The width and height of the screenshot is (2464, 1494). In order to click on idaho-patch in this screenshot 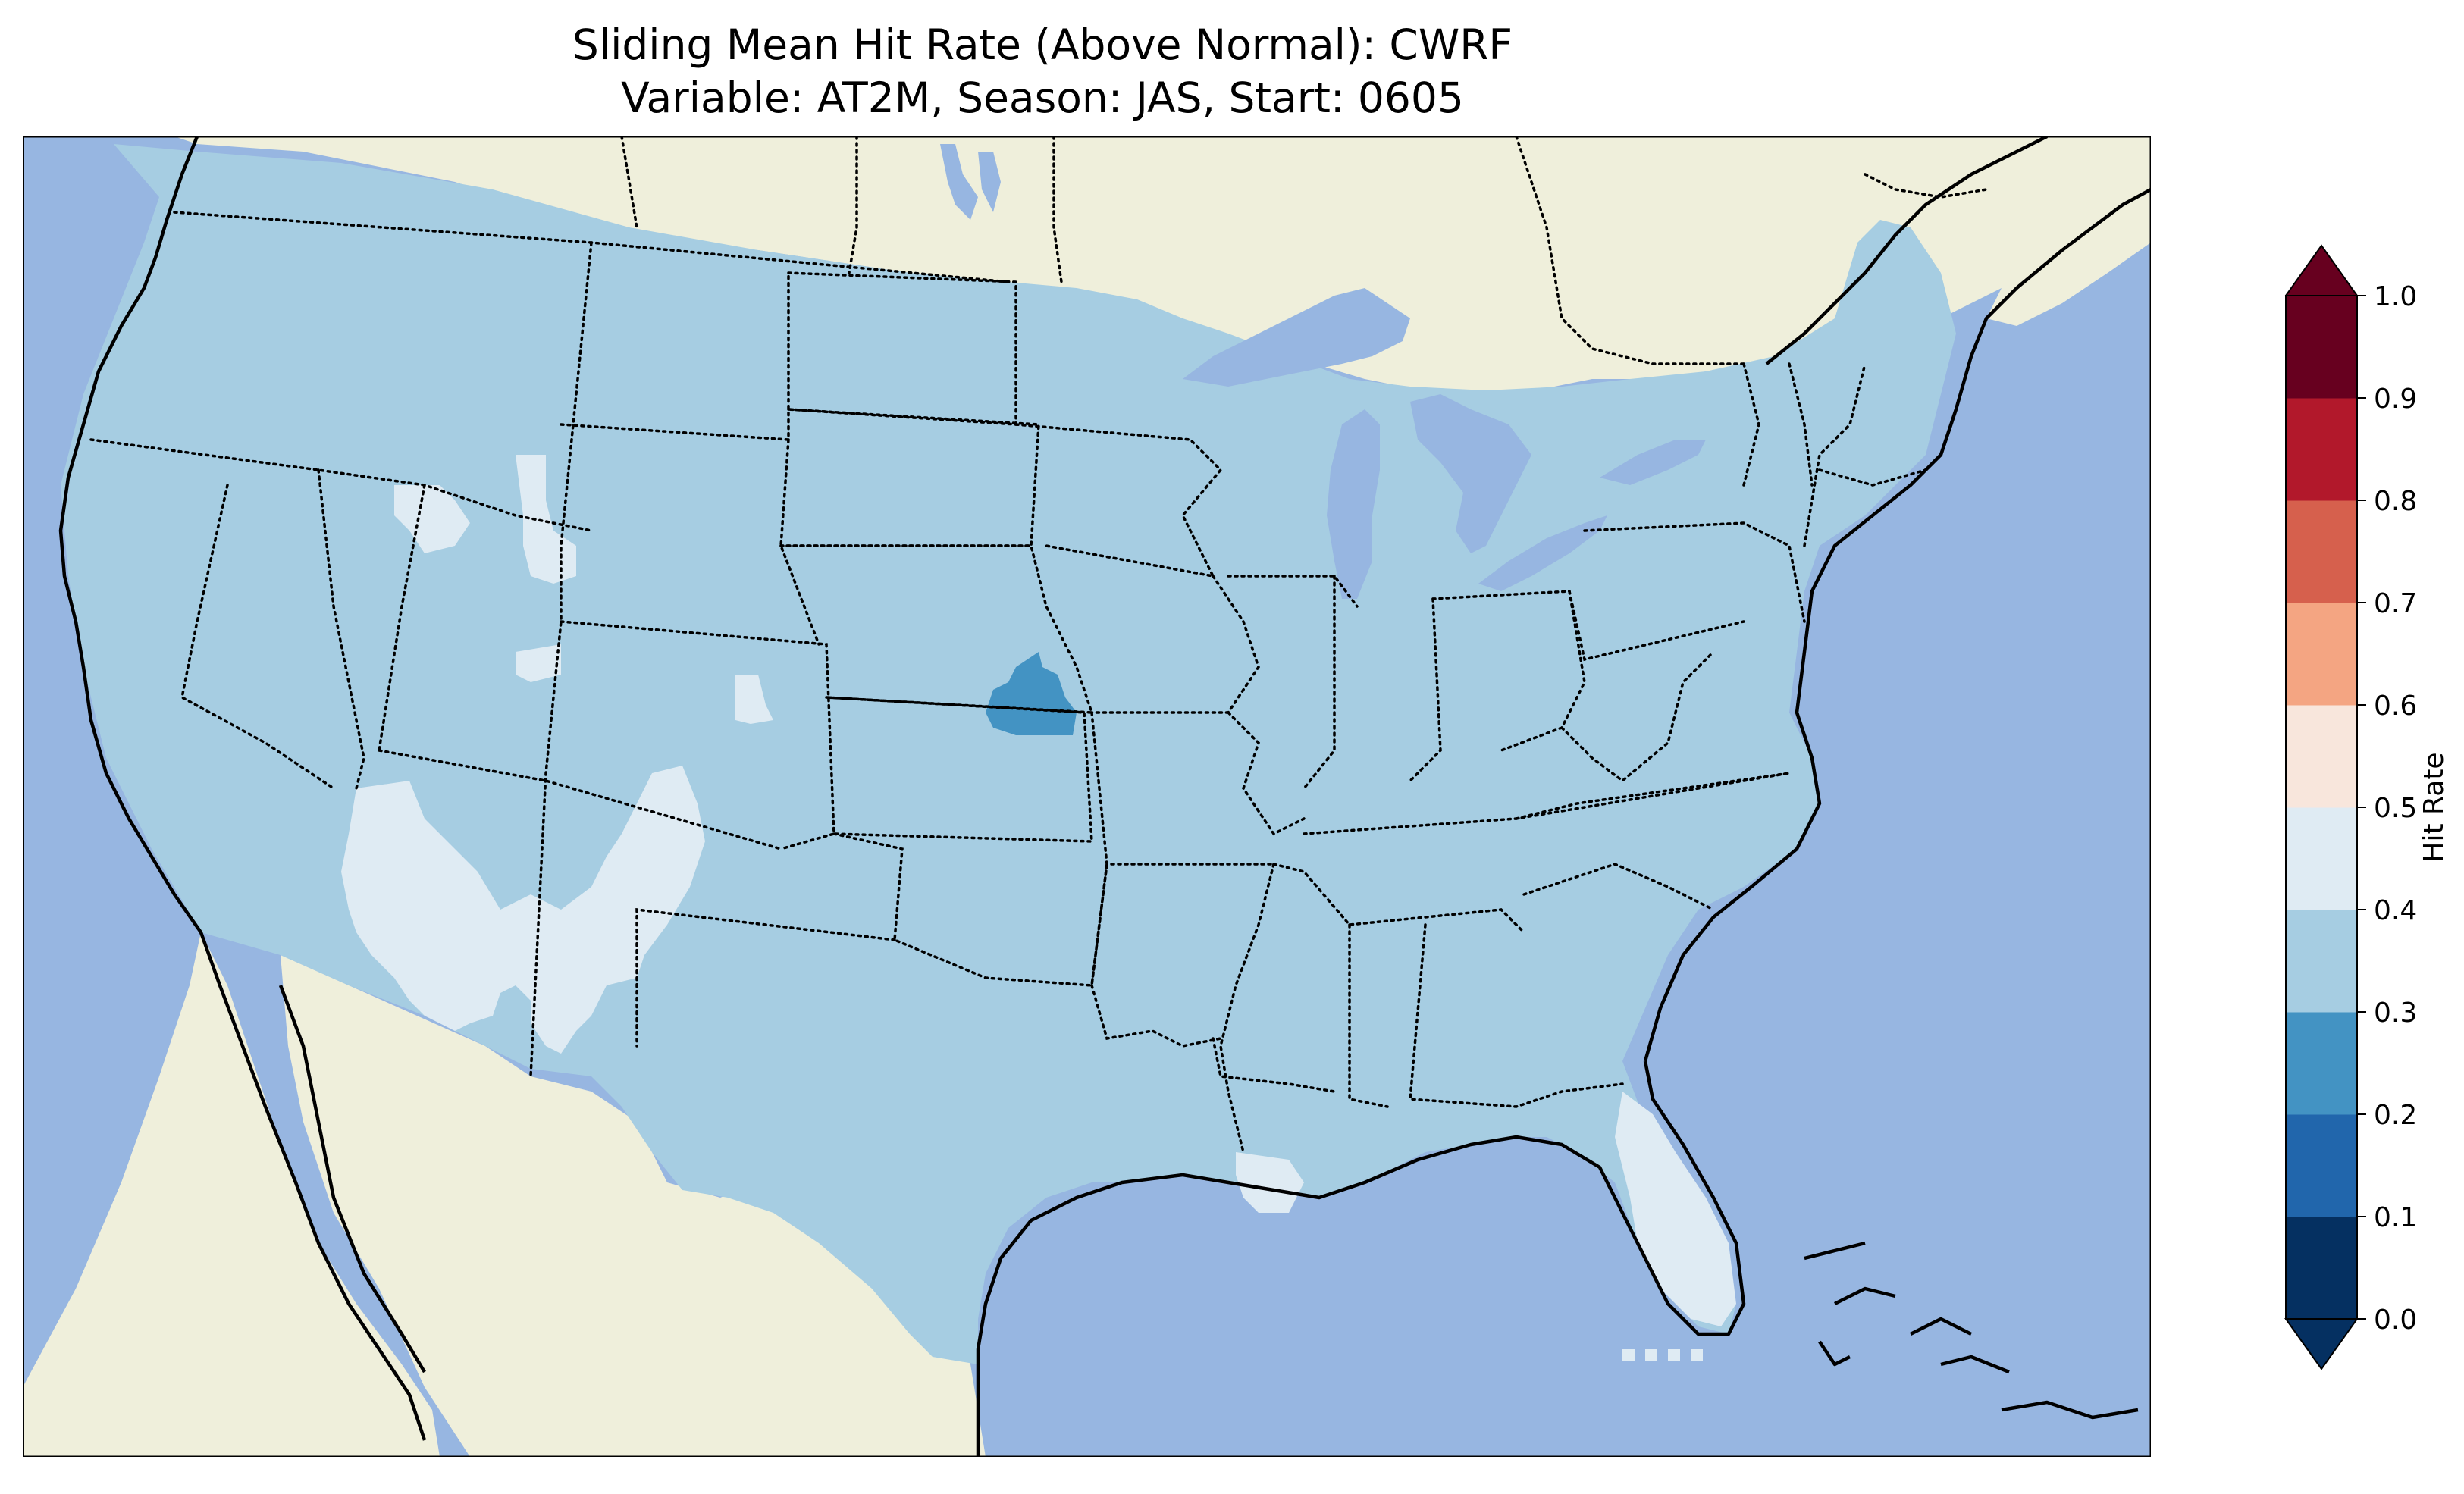, I will do `click(432, 519)`.